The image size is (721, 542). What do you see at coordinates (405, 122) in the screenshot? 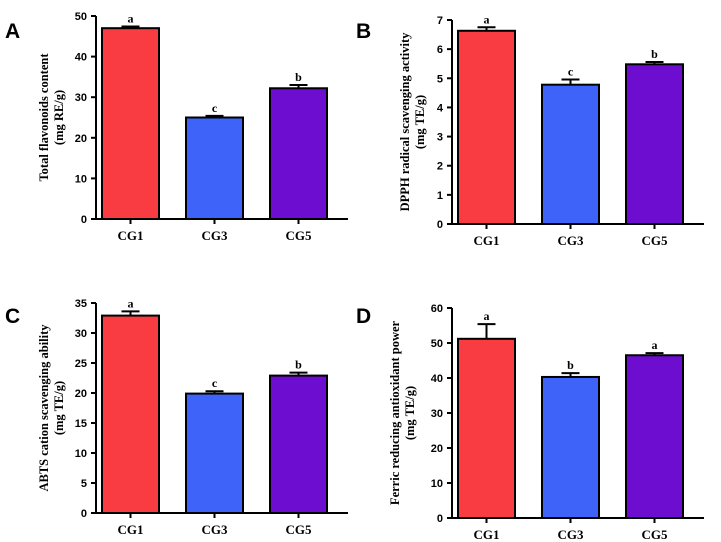
I see `y-axis-title: DPPH radical scavenging activity` at bounding box center [405, 122].